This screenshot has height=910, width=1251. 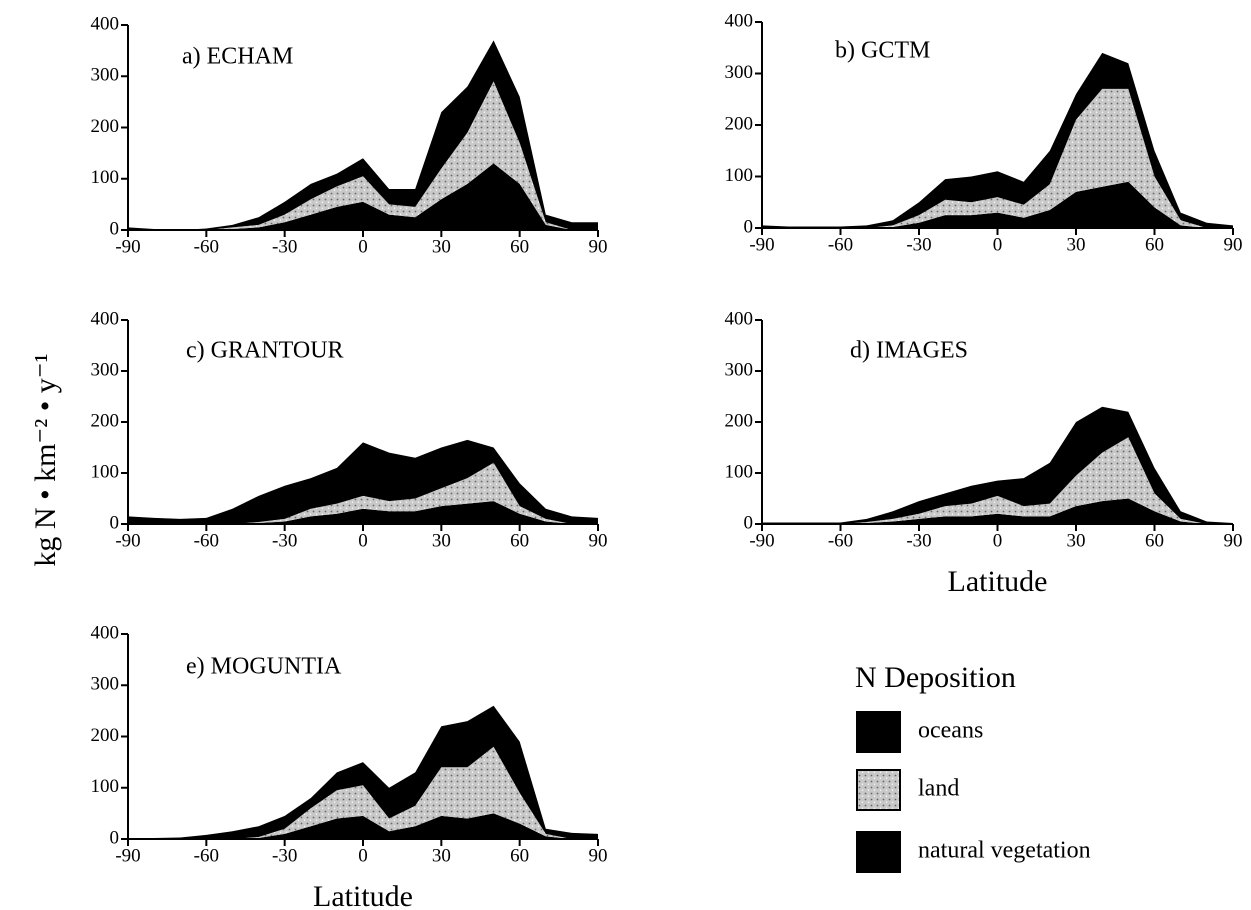 What do you see at coordinates (264, 667) in the screenshot?
I see `panel-title: e) MOGUNTIA` at bounding box center [264, 667].